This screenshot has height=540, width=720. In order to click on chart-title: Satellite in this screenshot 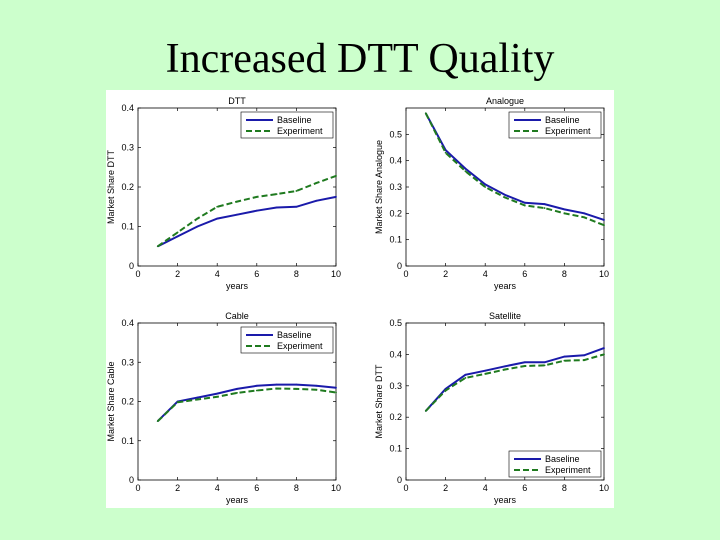, I will do `click(505, 316)`.